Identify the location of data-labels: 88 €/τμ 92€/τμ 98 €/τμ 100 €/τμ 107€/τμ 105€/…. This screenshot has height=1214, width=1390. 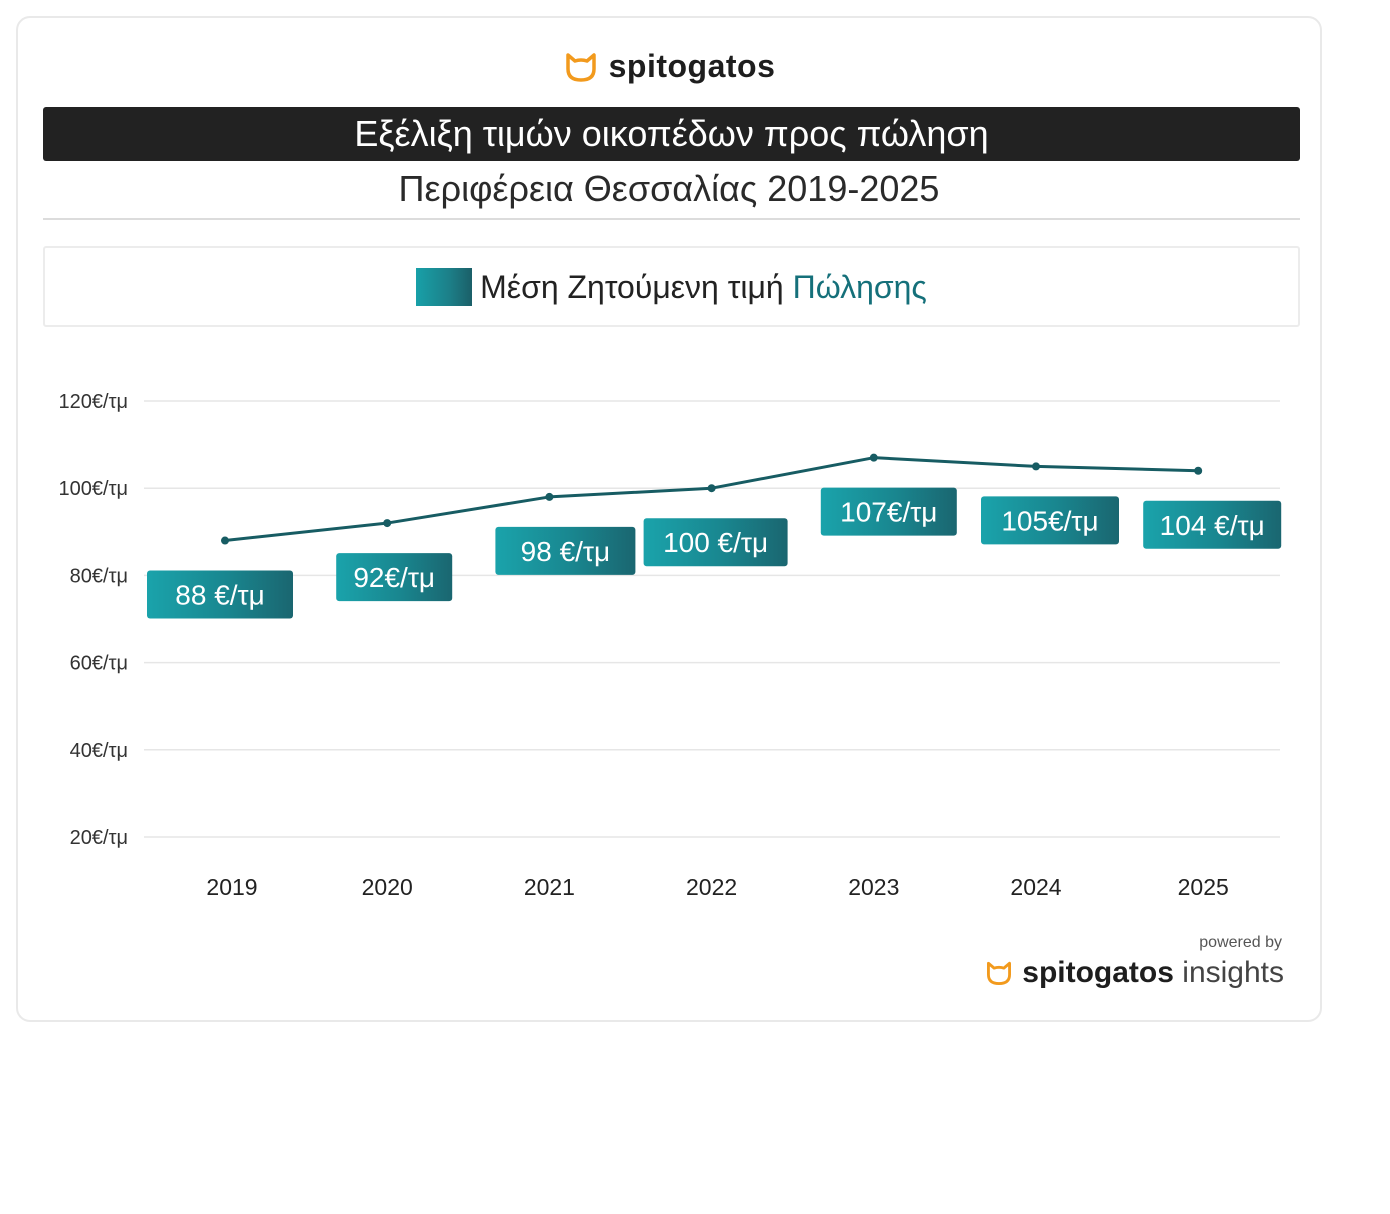
(714, 553).